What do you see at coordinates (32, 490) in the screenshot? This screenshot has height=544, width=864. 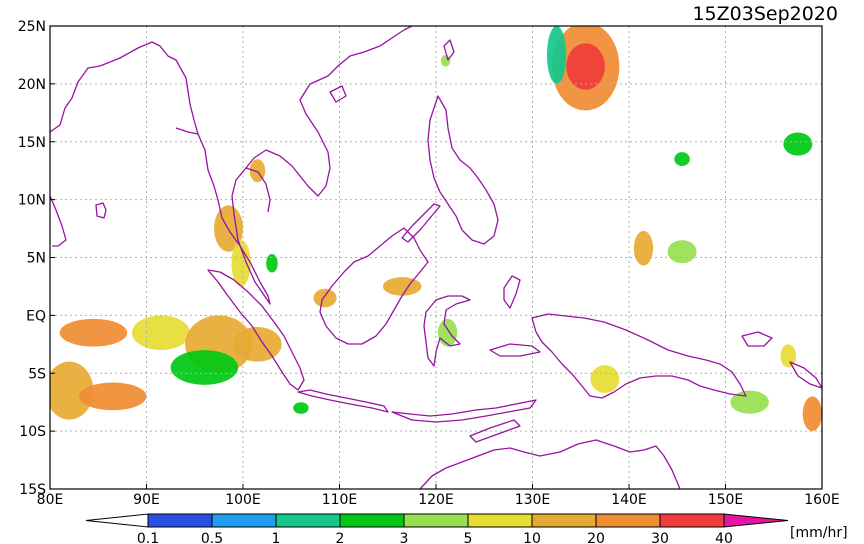 I see `lat-tick-label: 15S` at bounding box center [32, 490].